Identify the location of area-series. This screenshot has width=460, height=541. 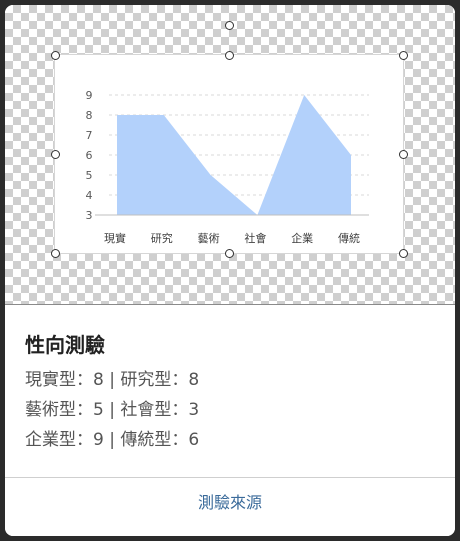
(234, 155).